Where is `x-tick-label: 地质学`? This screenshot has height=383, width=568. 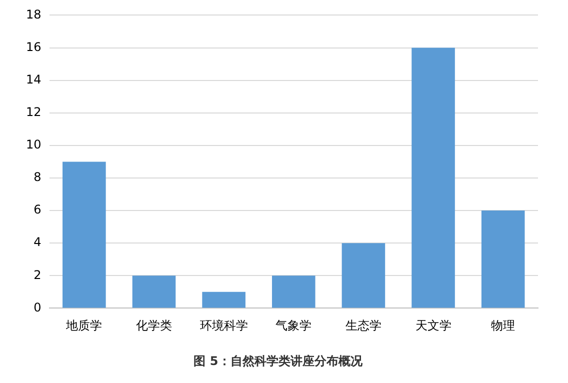 x-tick-label: 地质学 is located at coordinates (83, 325).